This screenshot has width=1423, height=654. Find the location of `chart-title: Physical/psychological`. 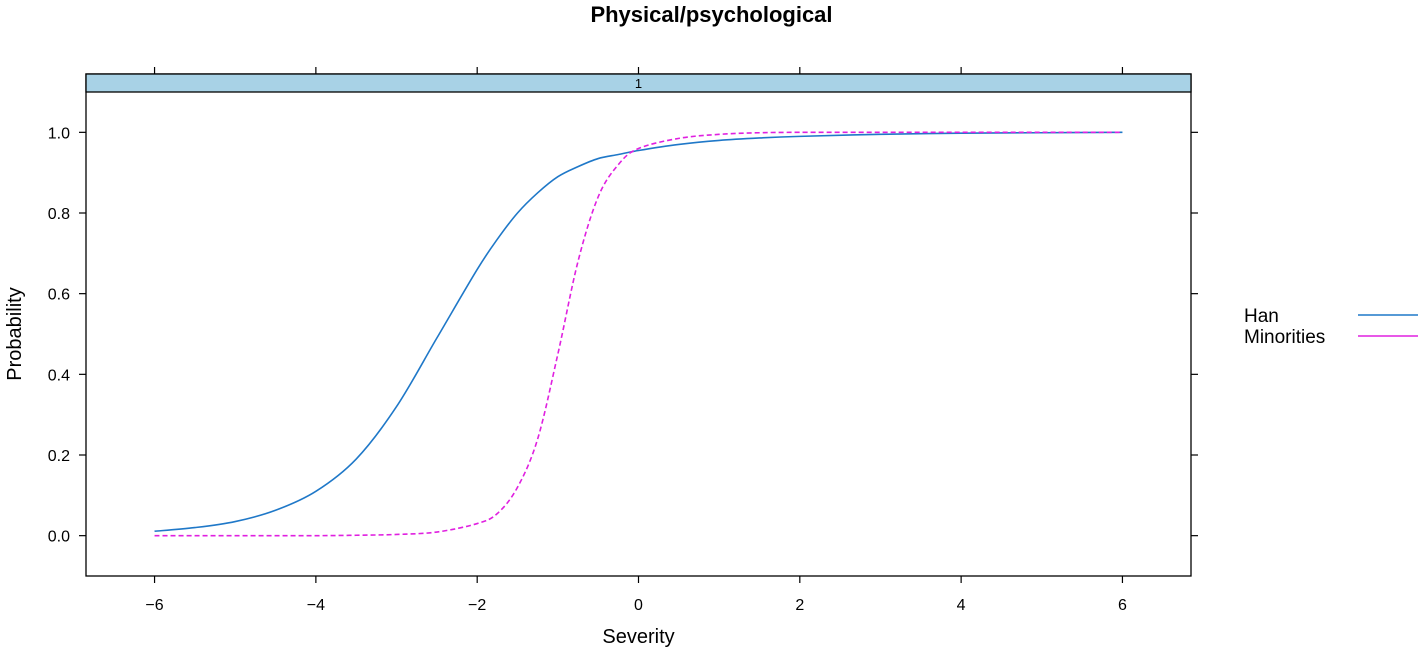

chart-title: Physical/psychological is located at coordinates (711, 14).